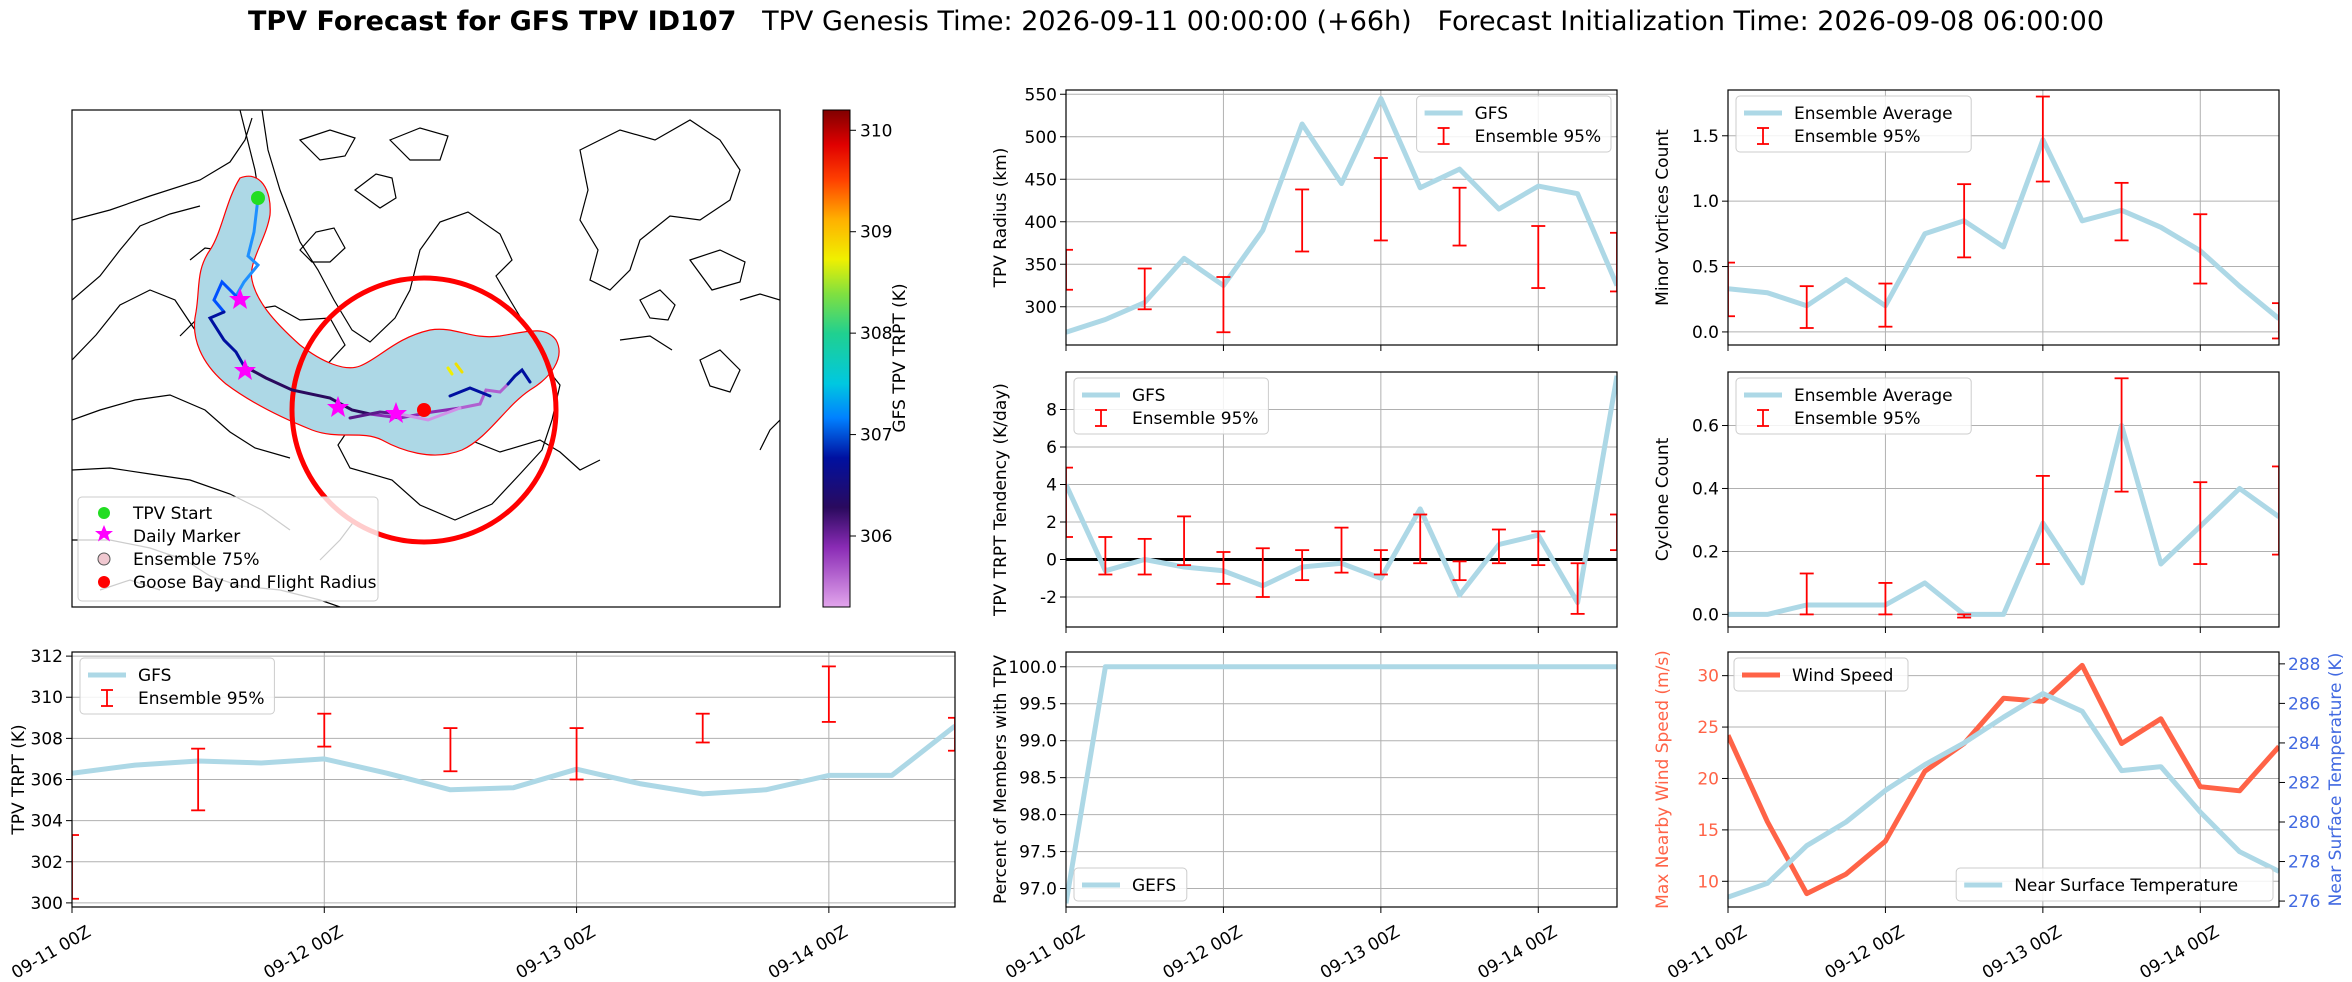 The width and height of the screenshot is (2352, 982). What do you see at coordinates (47, 863) in the screenshot?
I see `y-tick-label: 302` at bounding box center [47, 863].